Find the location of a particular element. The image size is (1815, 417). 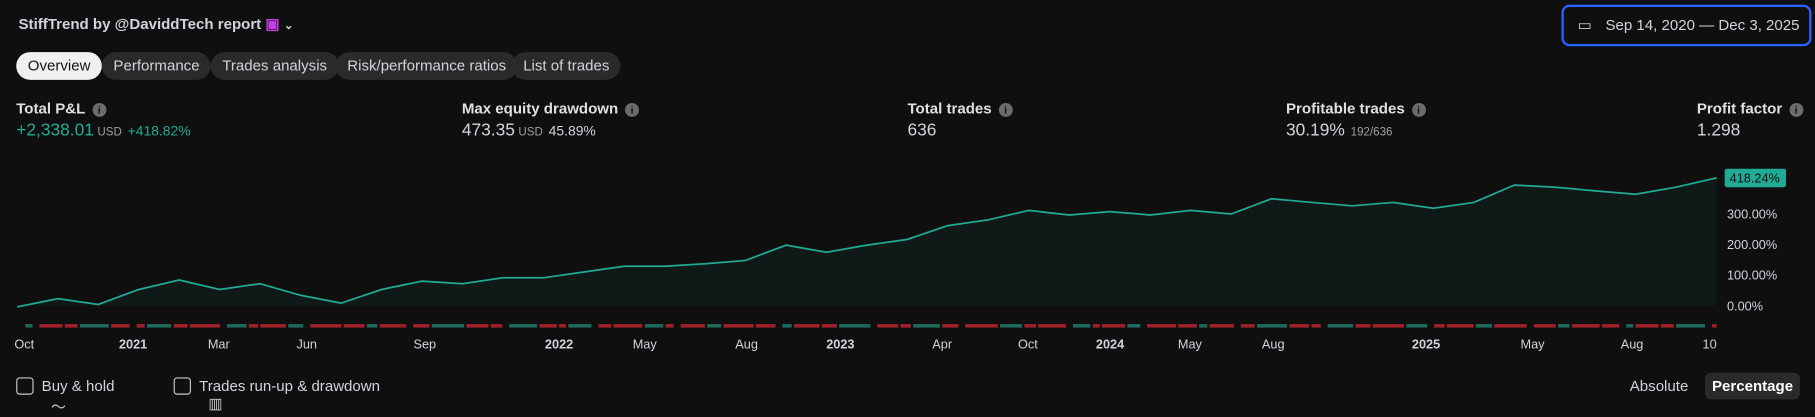

date-range-picker: ▭ Sep 14, 2020 — Dec 3, 2025 is located at coordinates (1686, 25).